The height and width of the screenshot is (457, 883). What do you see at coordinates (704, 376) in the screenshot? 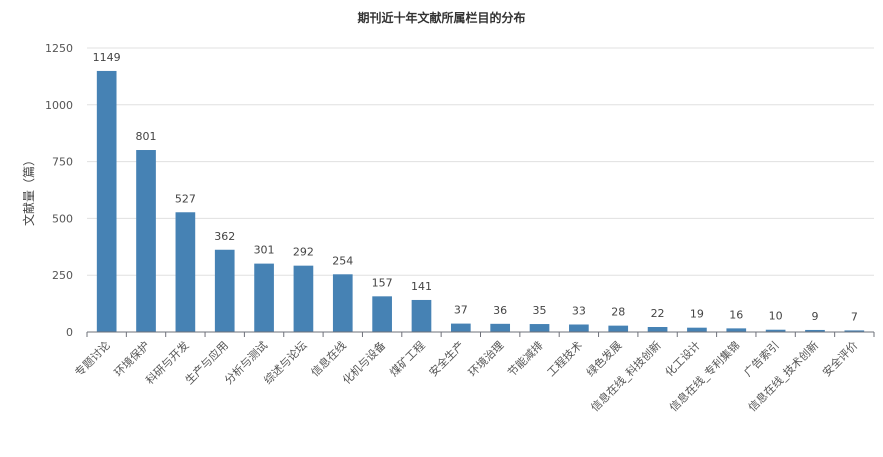
I see `x-tick-label: 信息在线_专利集锦` at bounding box center [704, 376].